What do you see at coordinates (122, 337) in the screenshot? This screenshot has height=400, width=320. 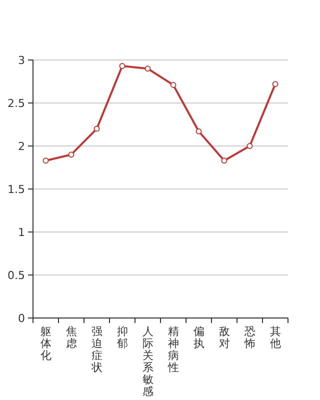 I see `x-tick-label: 抑郁` at bounding box center [122, 337].